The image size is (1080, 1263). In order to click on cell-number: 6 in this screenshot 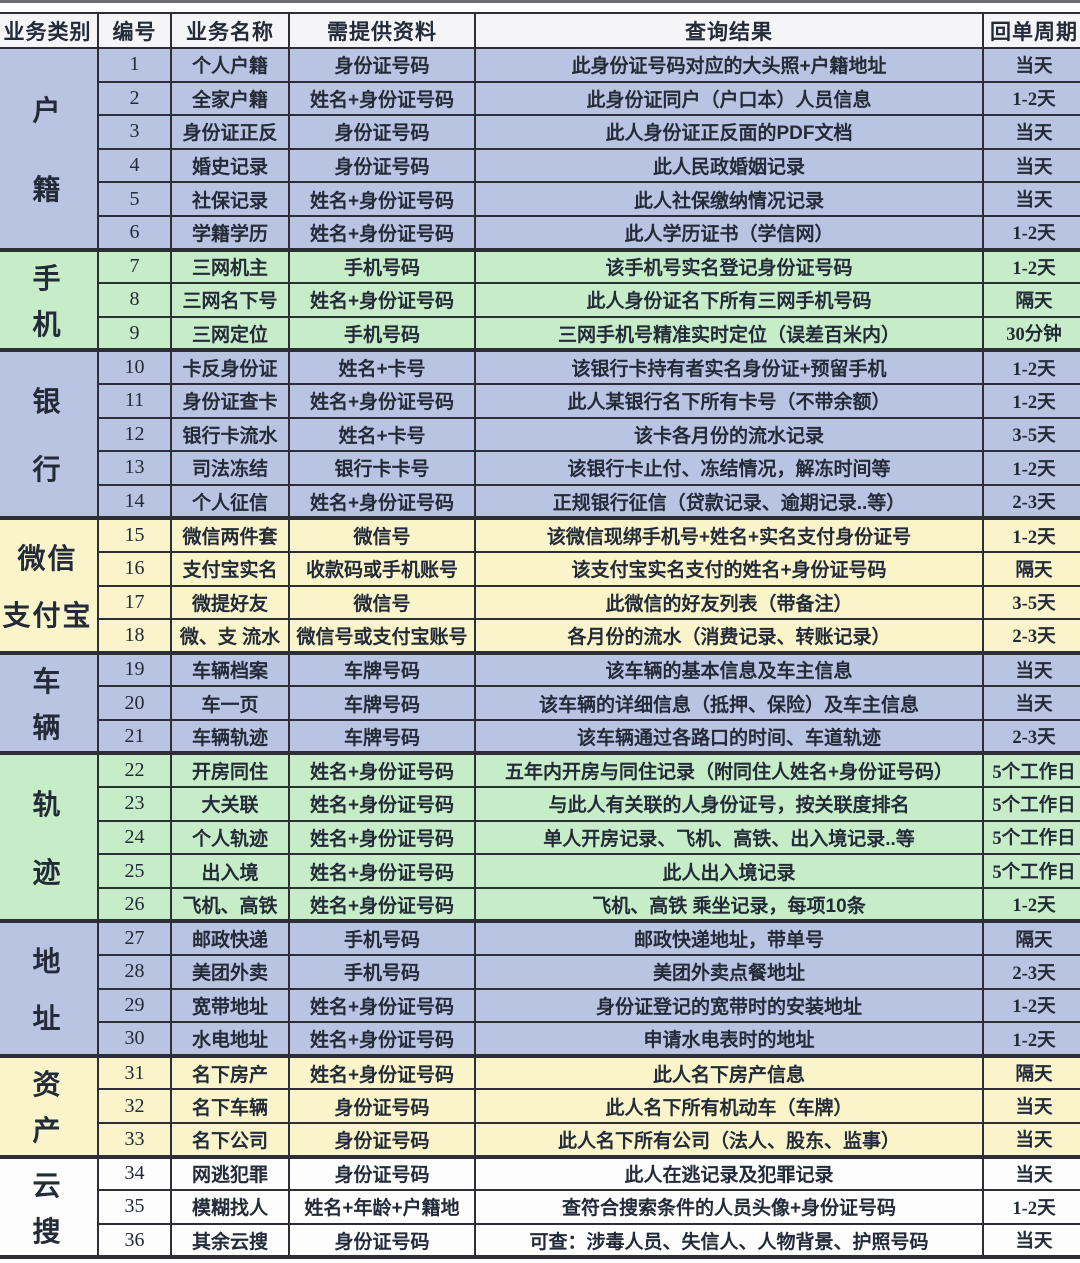, I will do `click(134, 232)`.